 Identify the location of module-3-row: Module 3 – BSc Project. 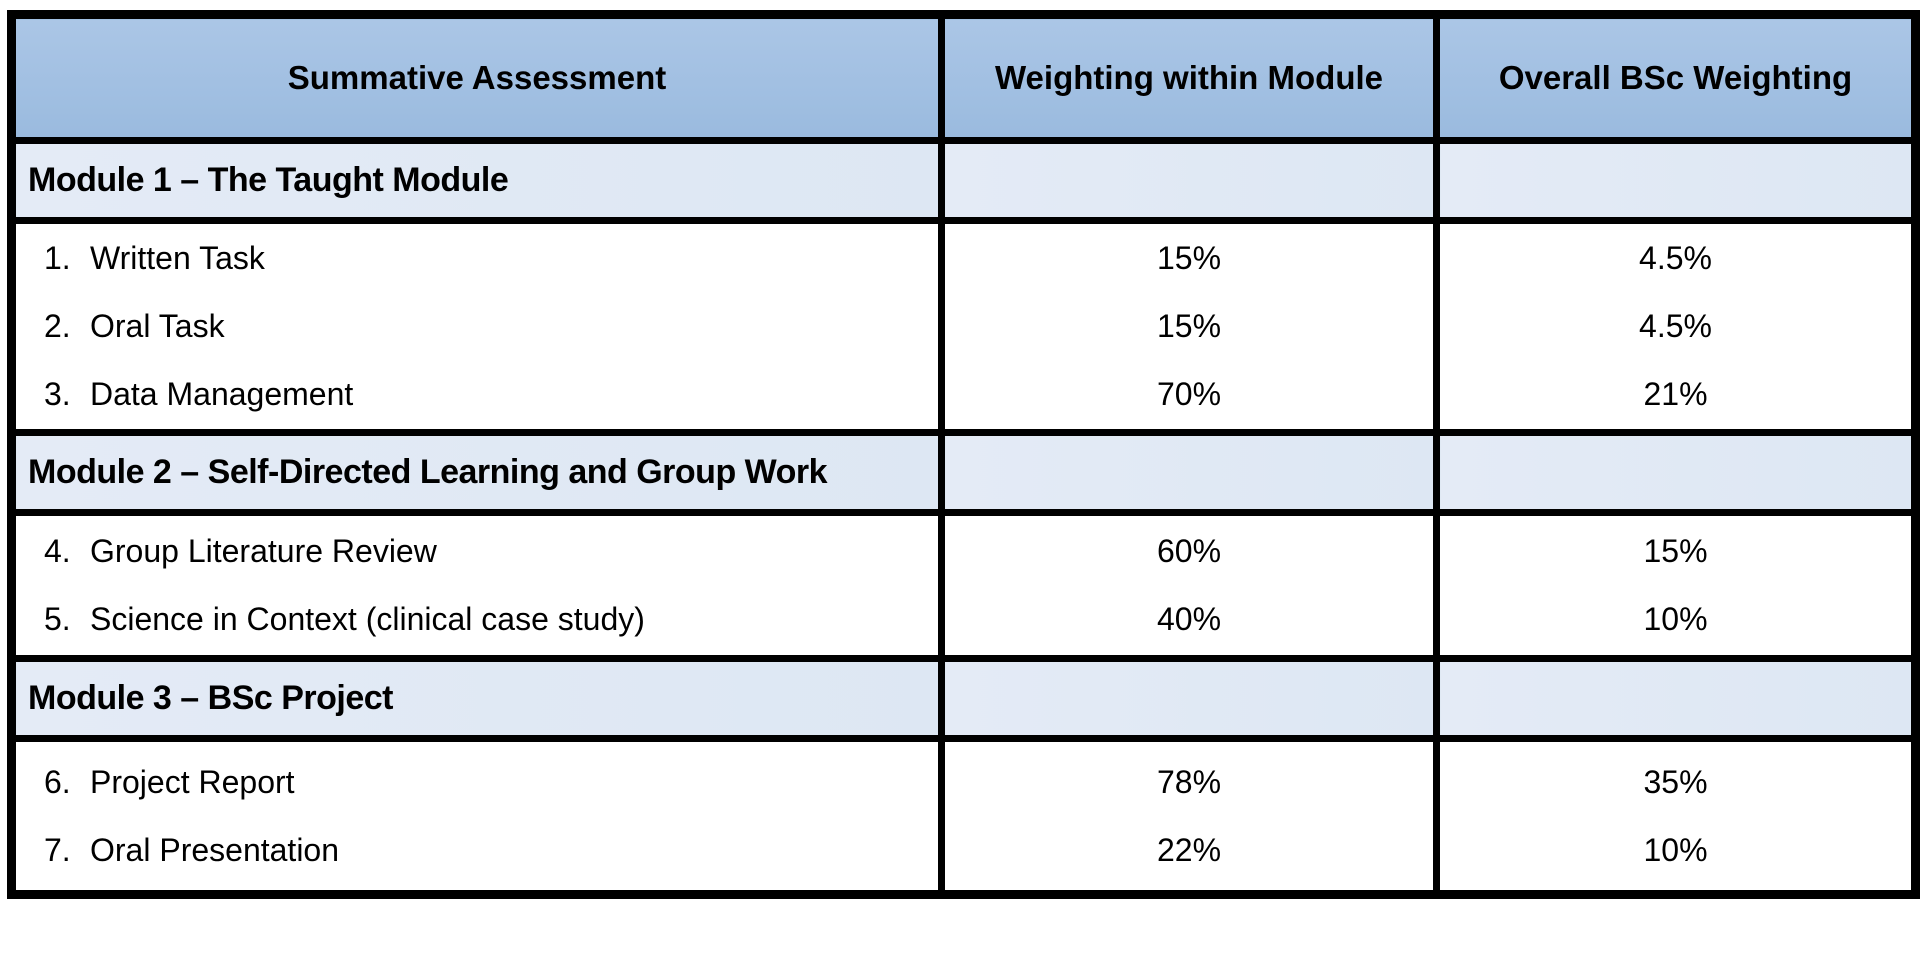
(963, 698).